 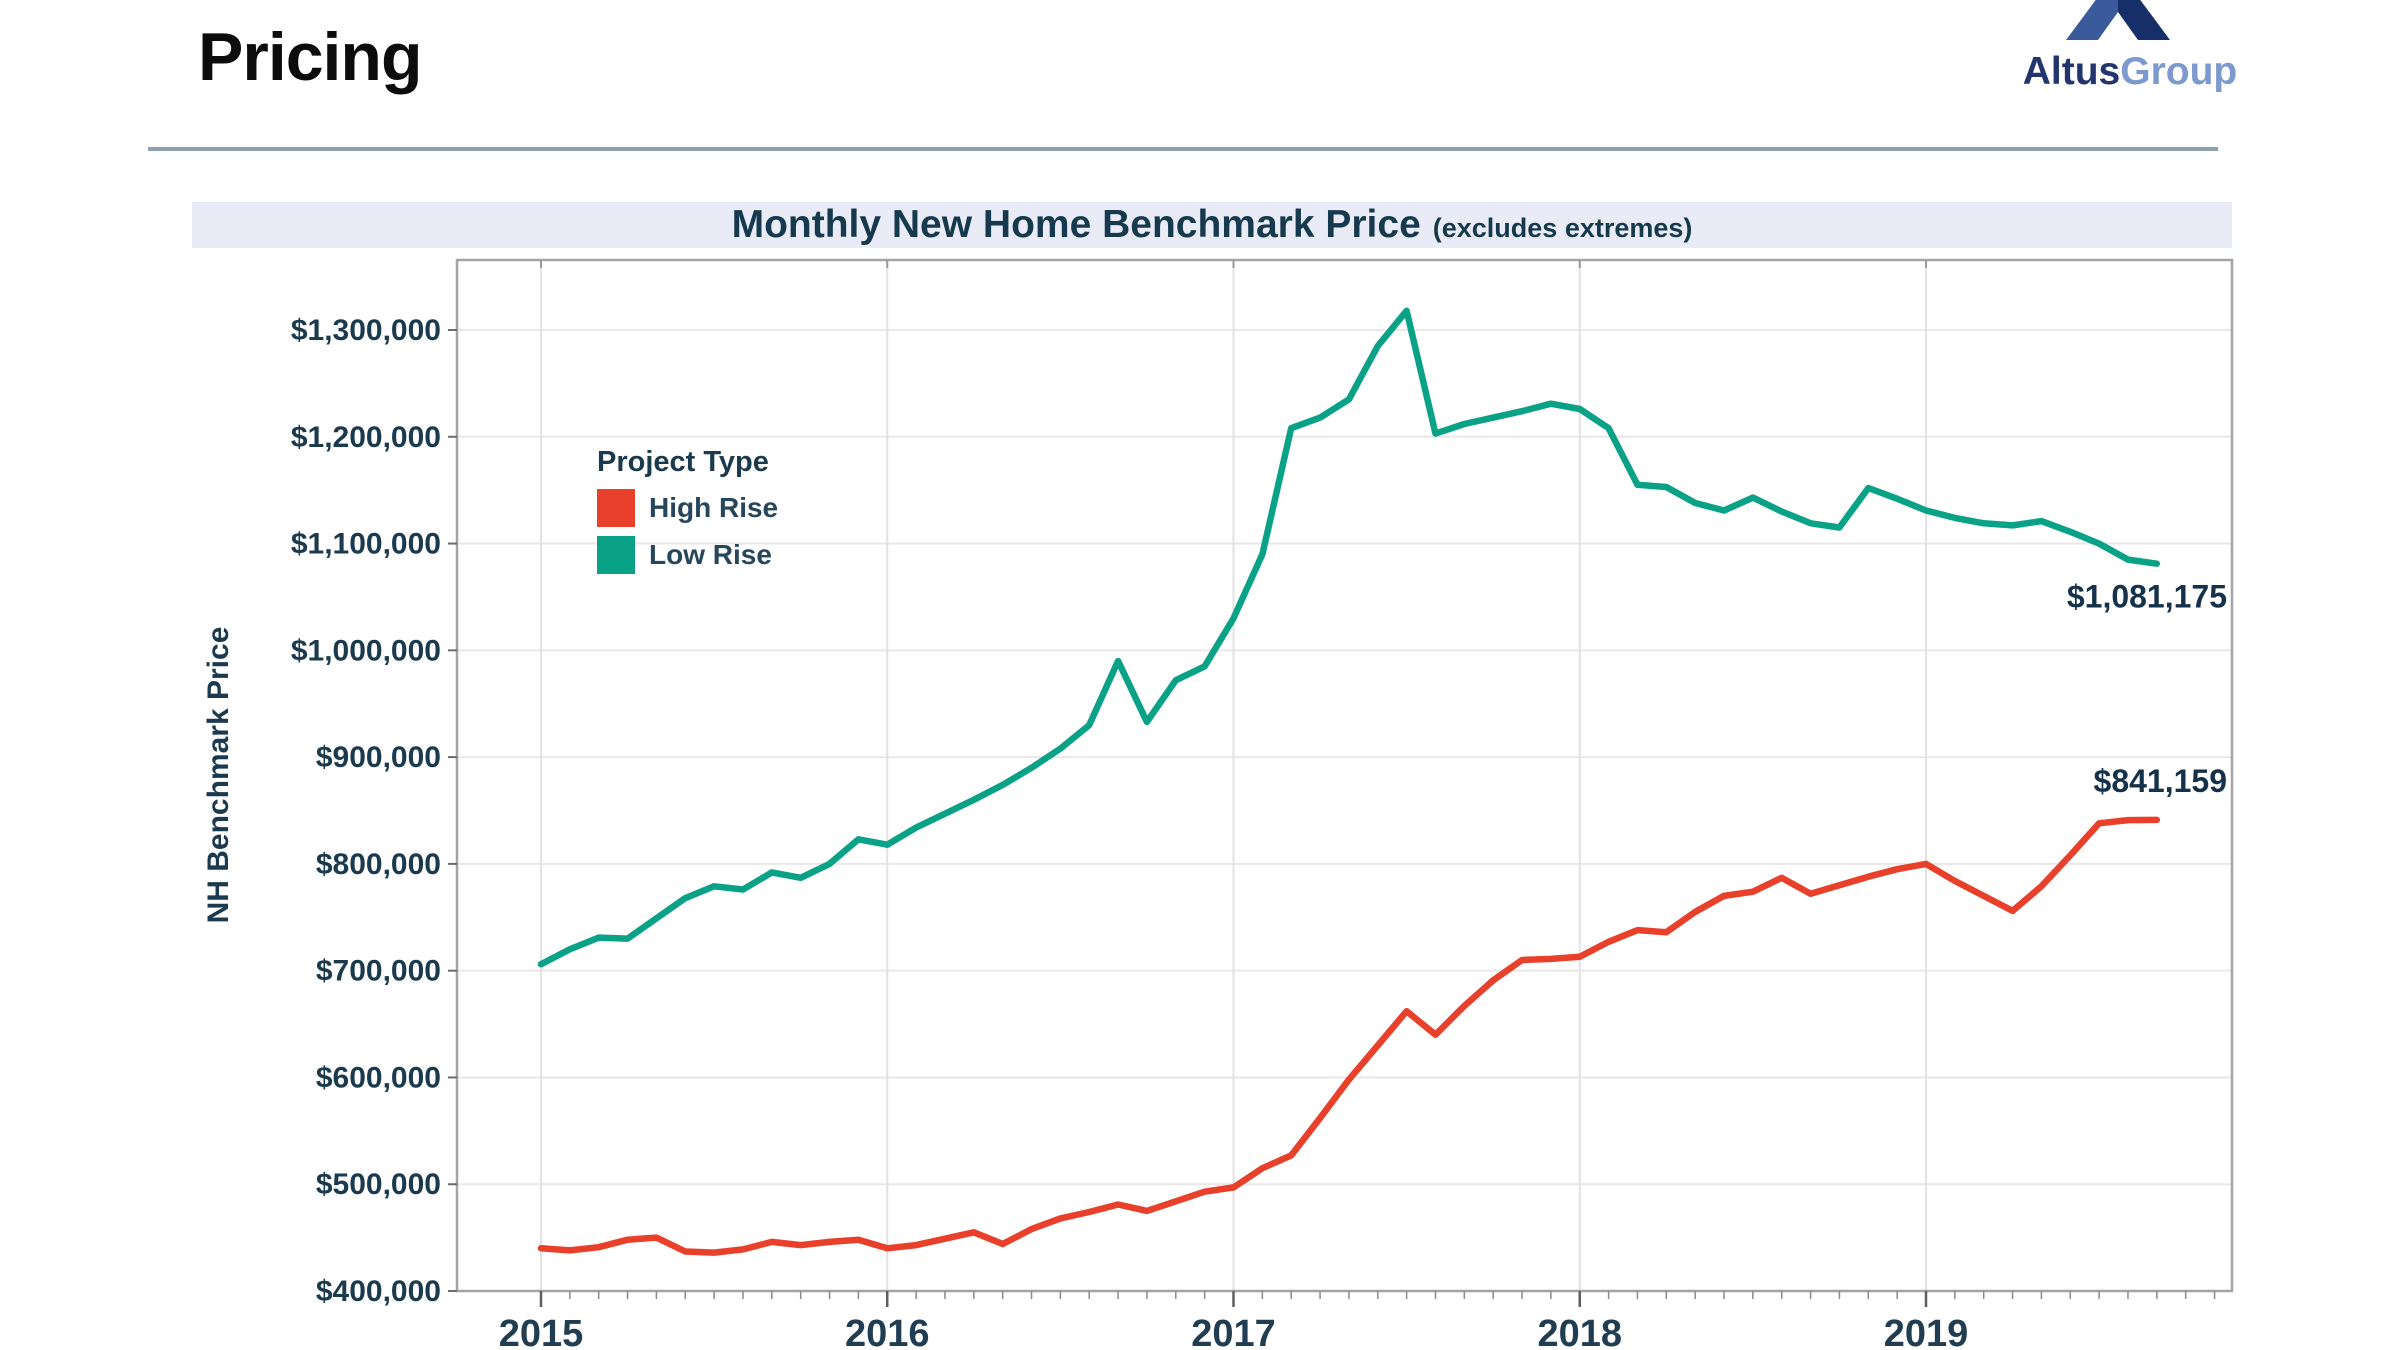 What do you see at coordinates (1562, 227) in the screenshot?
I see `chart-title-suffix: (excludes extremes)` at bounding box center [1562, 227].